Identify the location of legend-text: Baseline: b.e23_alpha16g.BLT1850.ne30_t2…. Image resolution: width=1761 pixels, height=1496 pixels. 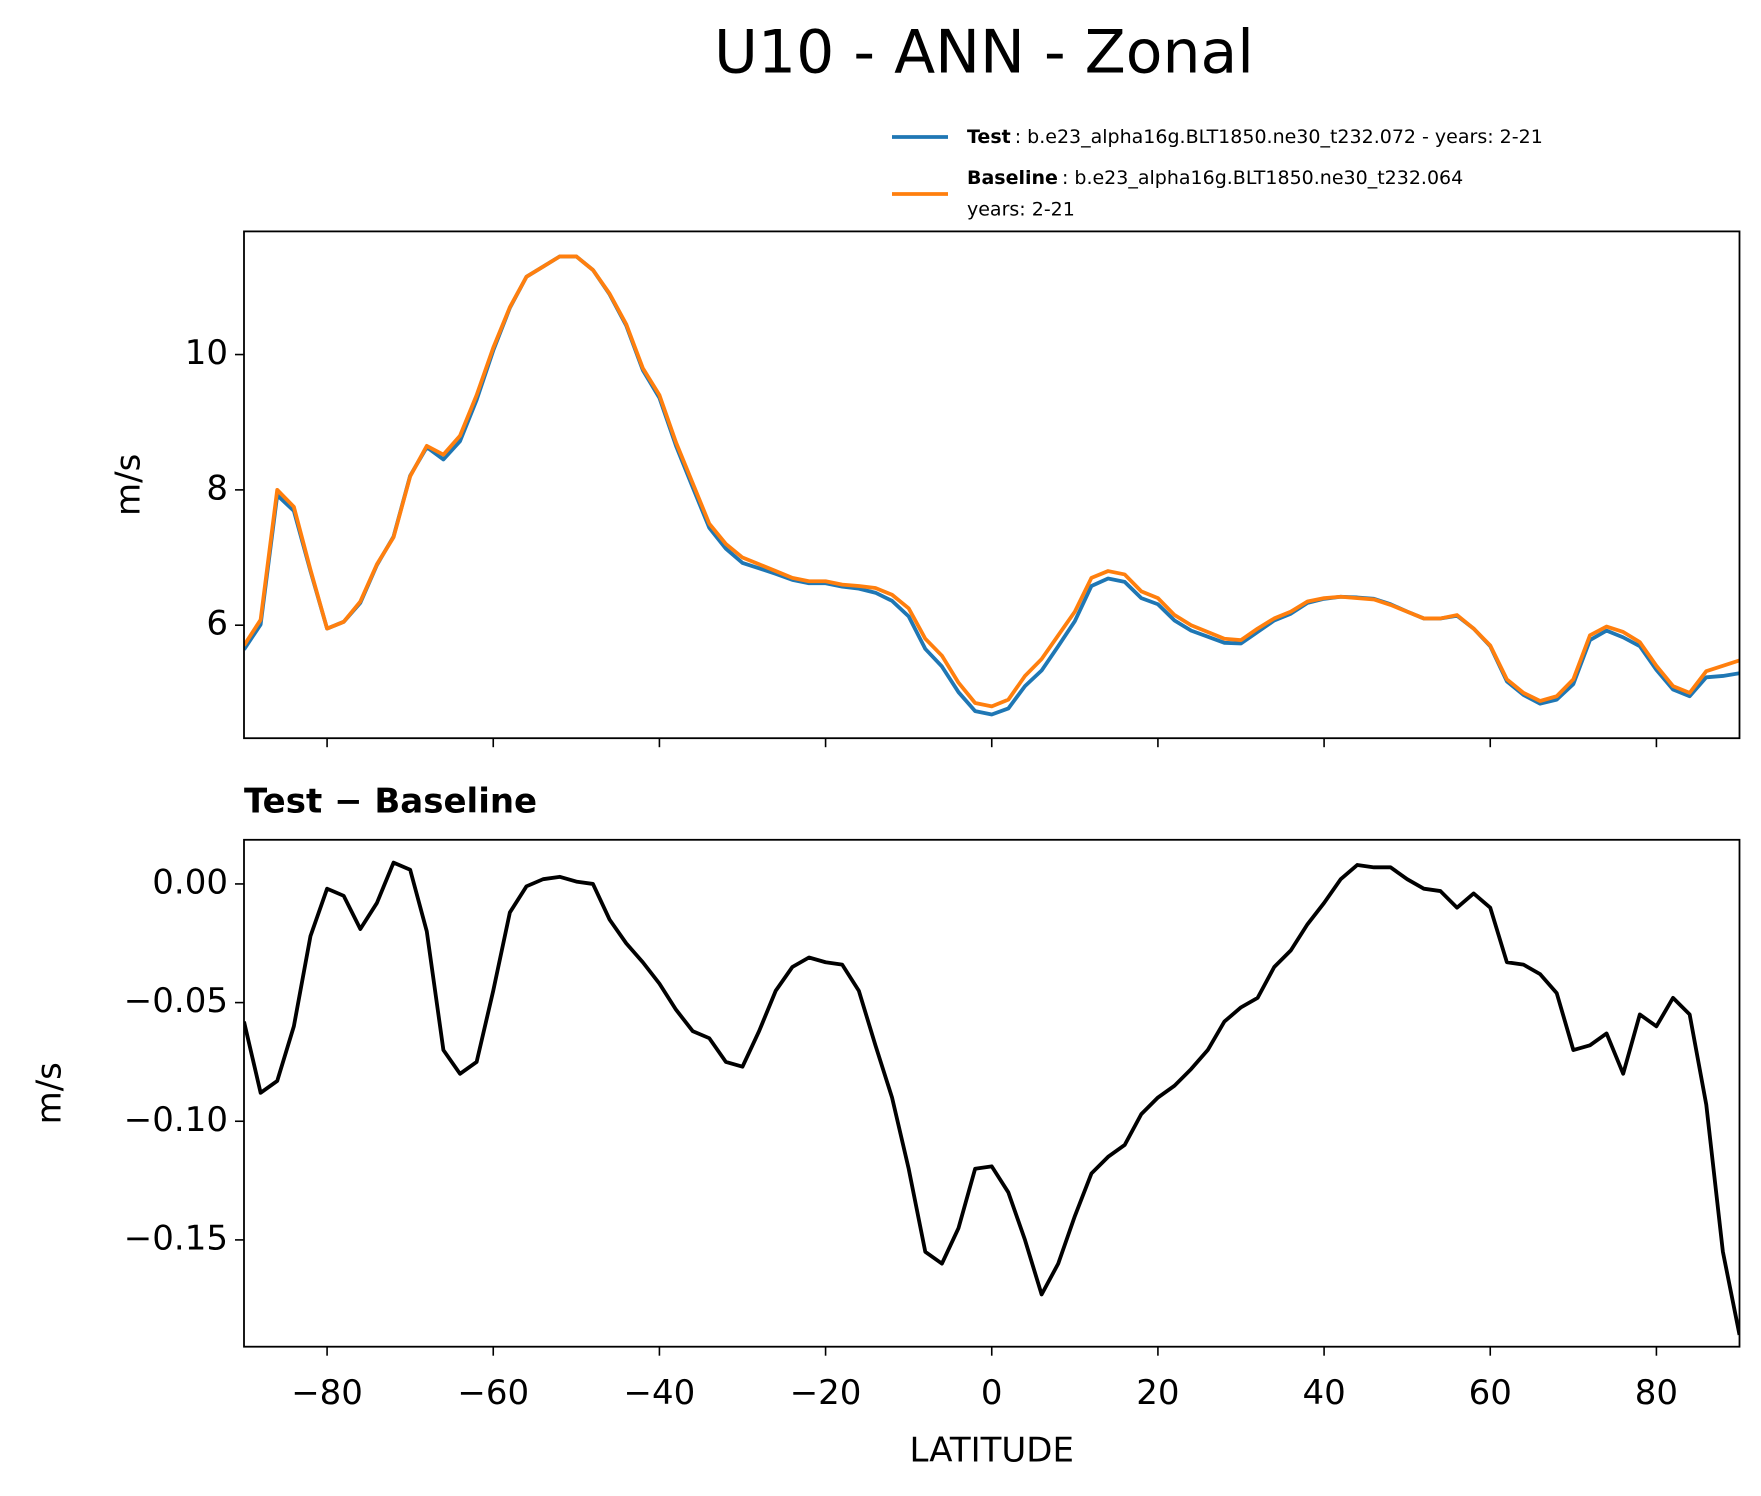
(1215, 178).